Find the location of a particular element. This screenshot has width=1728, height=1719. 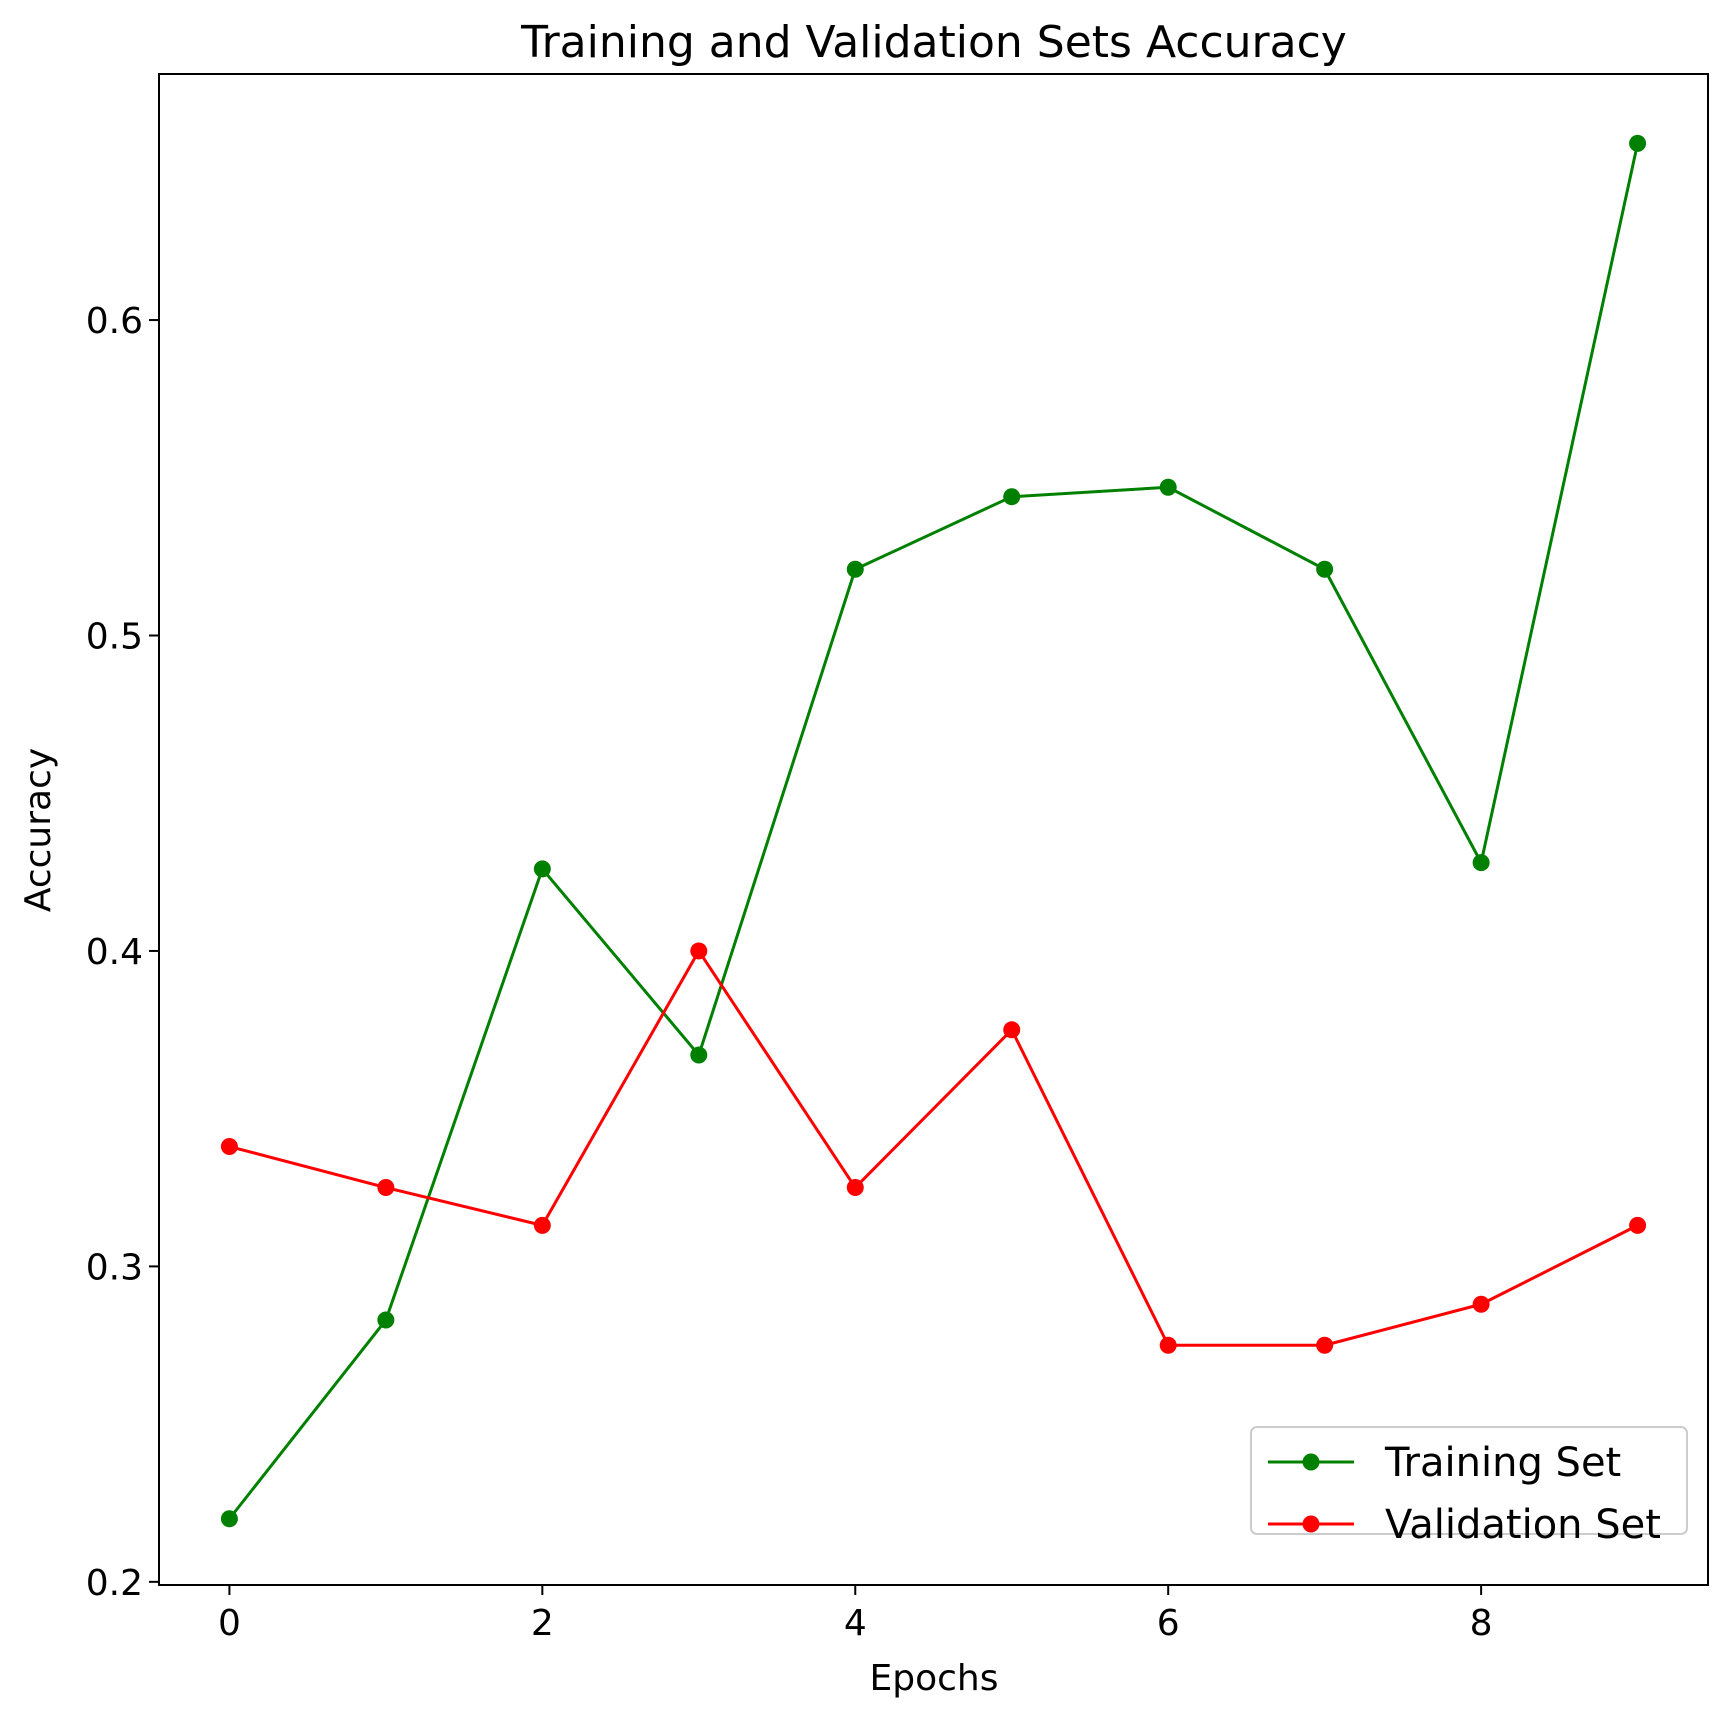

y-axis-label: Accuracy is located at coordinates (38, 830).